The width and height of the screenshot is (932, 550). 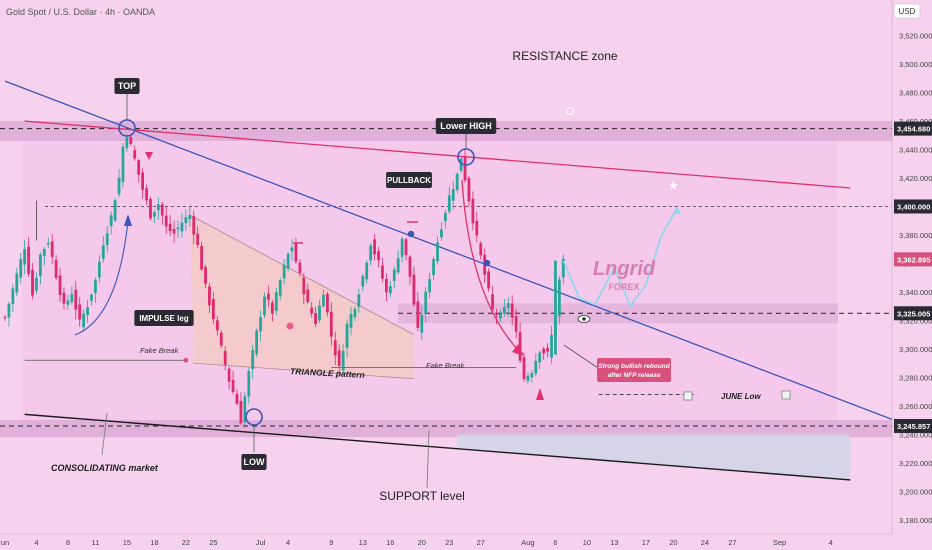 I want to click on x-tick-label: 4, so click(x=831, y=542).